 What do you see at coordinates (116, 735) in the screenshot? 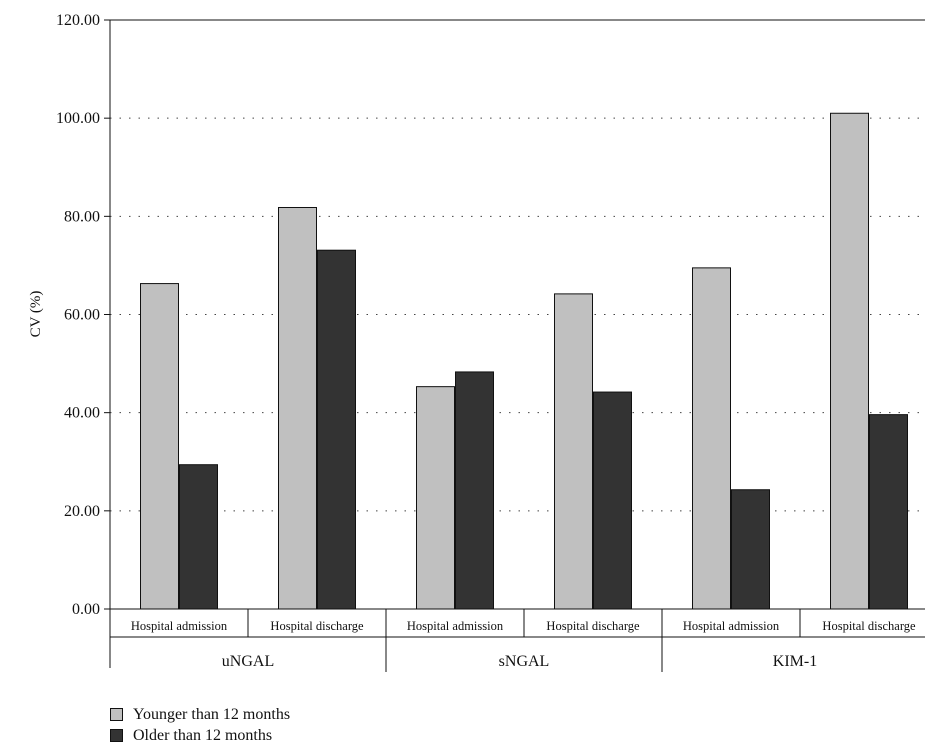
I see `legend-swatch-older` at bounding box center [116, 735].